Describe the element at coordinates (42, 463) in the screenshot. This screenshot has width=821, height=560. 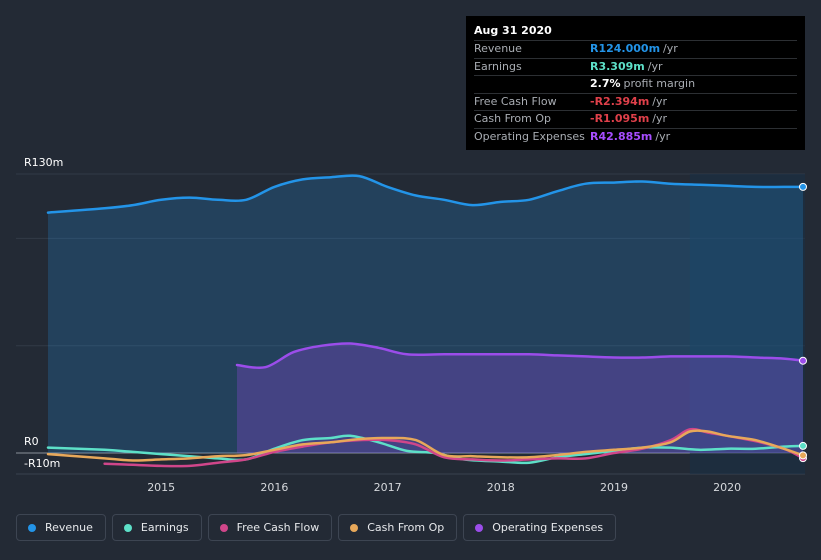
I see `y-axis-bottom-label: -R10m` at that location.